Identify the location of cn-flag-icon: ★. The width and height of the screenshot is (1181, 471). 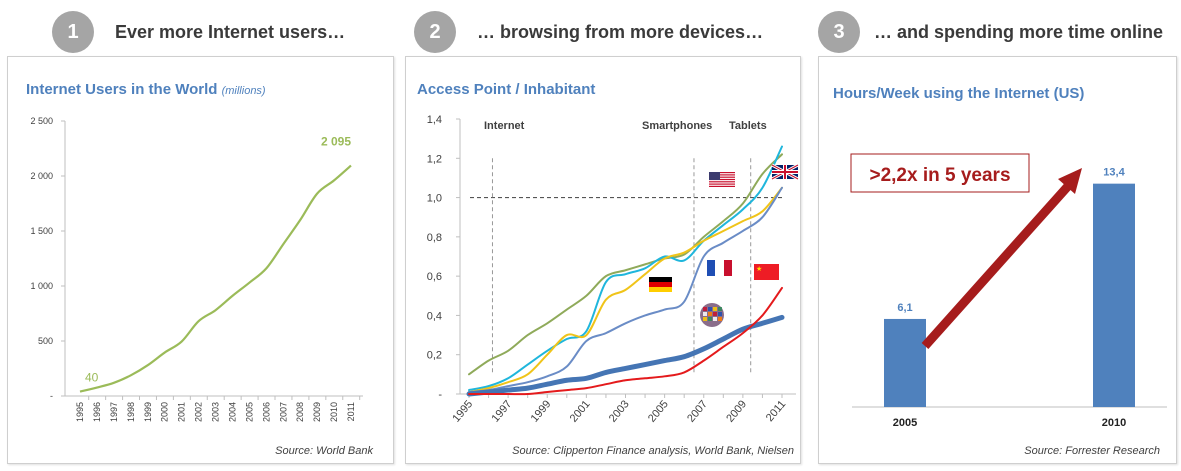
(766, 272).